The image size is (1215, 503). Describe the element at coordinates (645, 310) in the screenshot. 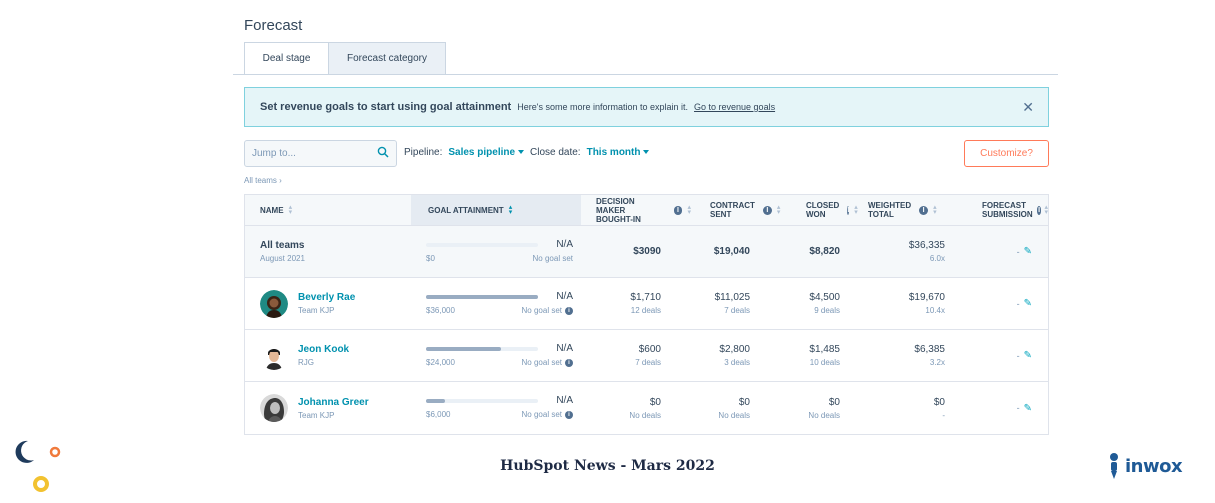

I see `decision-deals: 12 deals` at that location.